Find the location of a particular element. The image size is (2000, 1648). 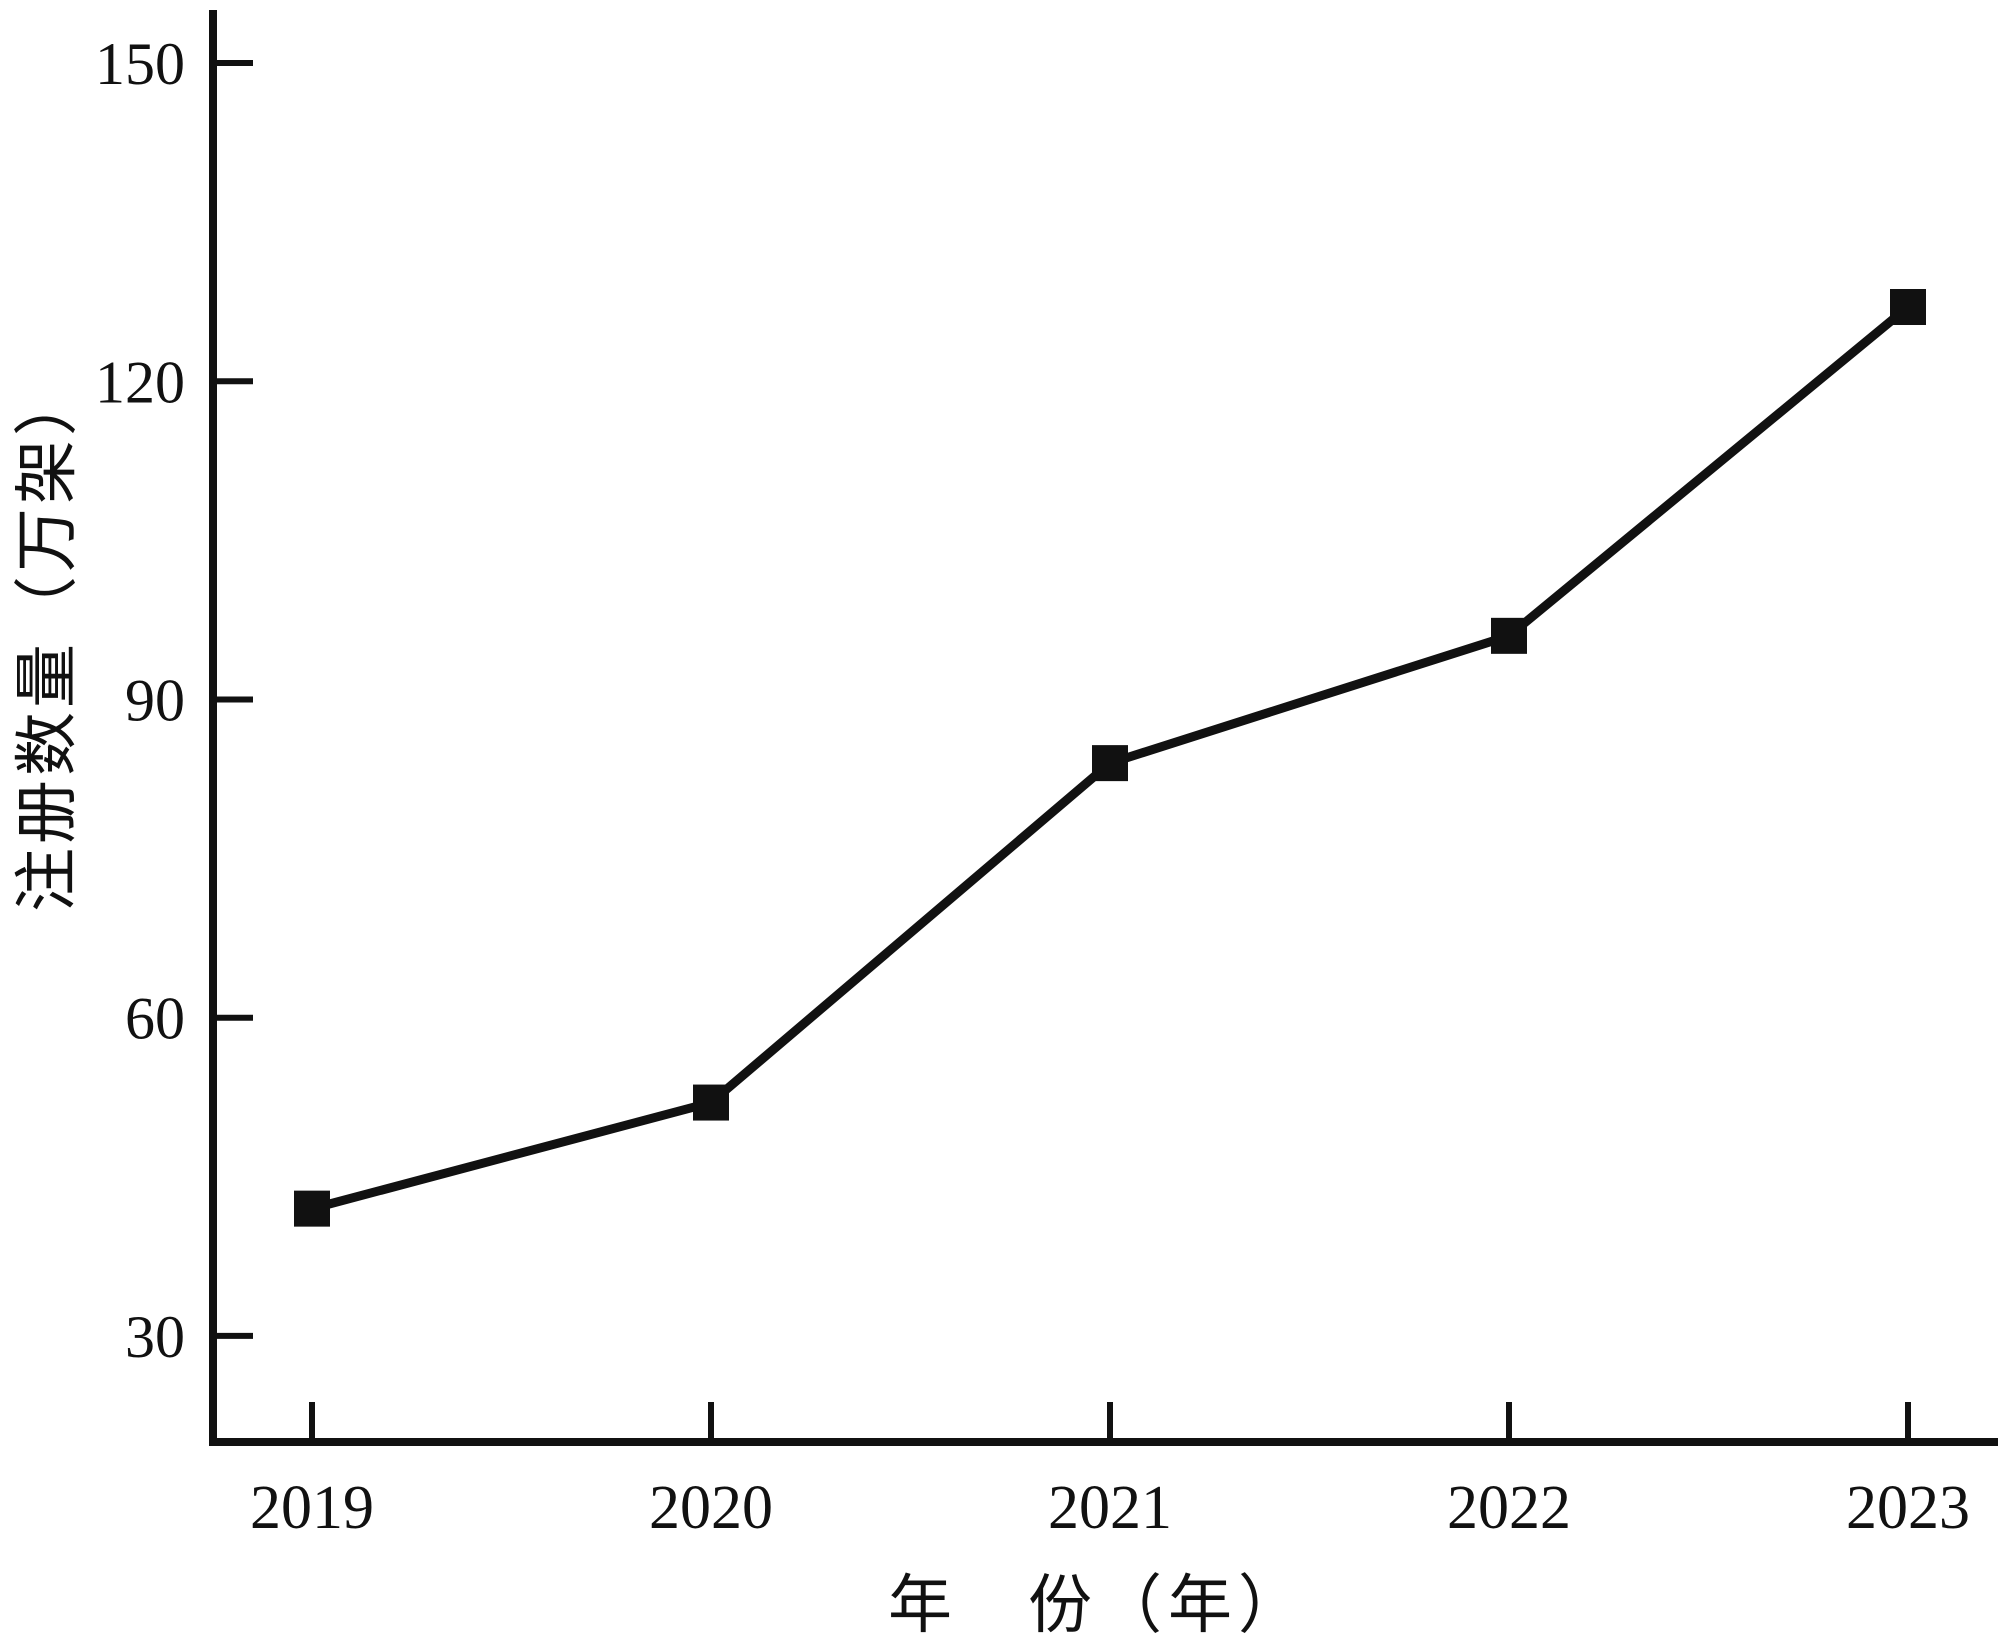

y-tick-label: 60 is located at coordinates (155, 1019).